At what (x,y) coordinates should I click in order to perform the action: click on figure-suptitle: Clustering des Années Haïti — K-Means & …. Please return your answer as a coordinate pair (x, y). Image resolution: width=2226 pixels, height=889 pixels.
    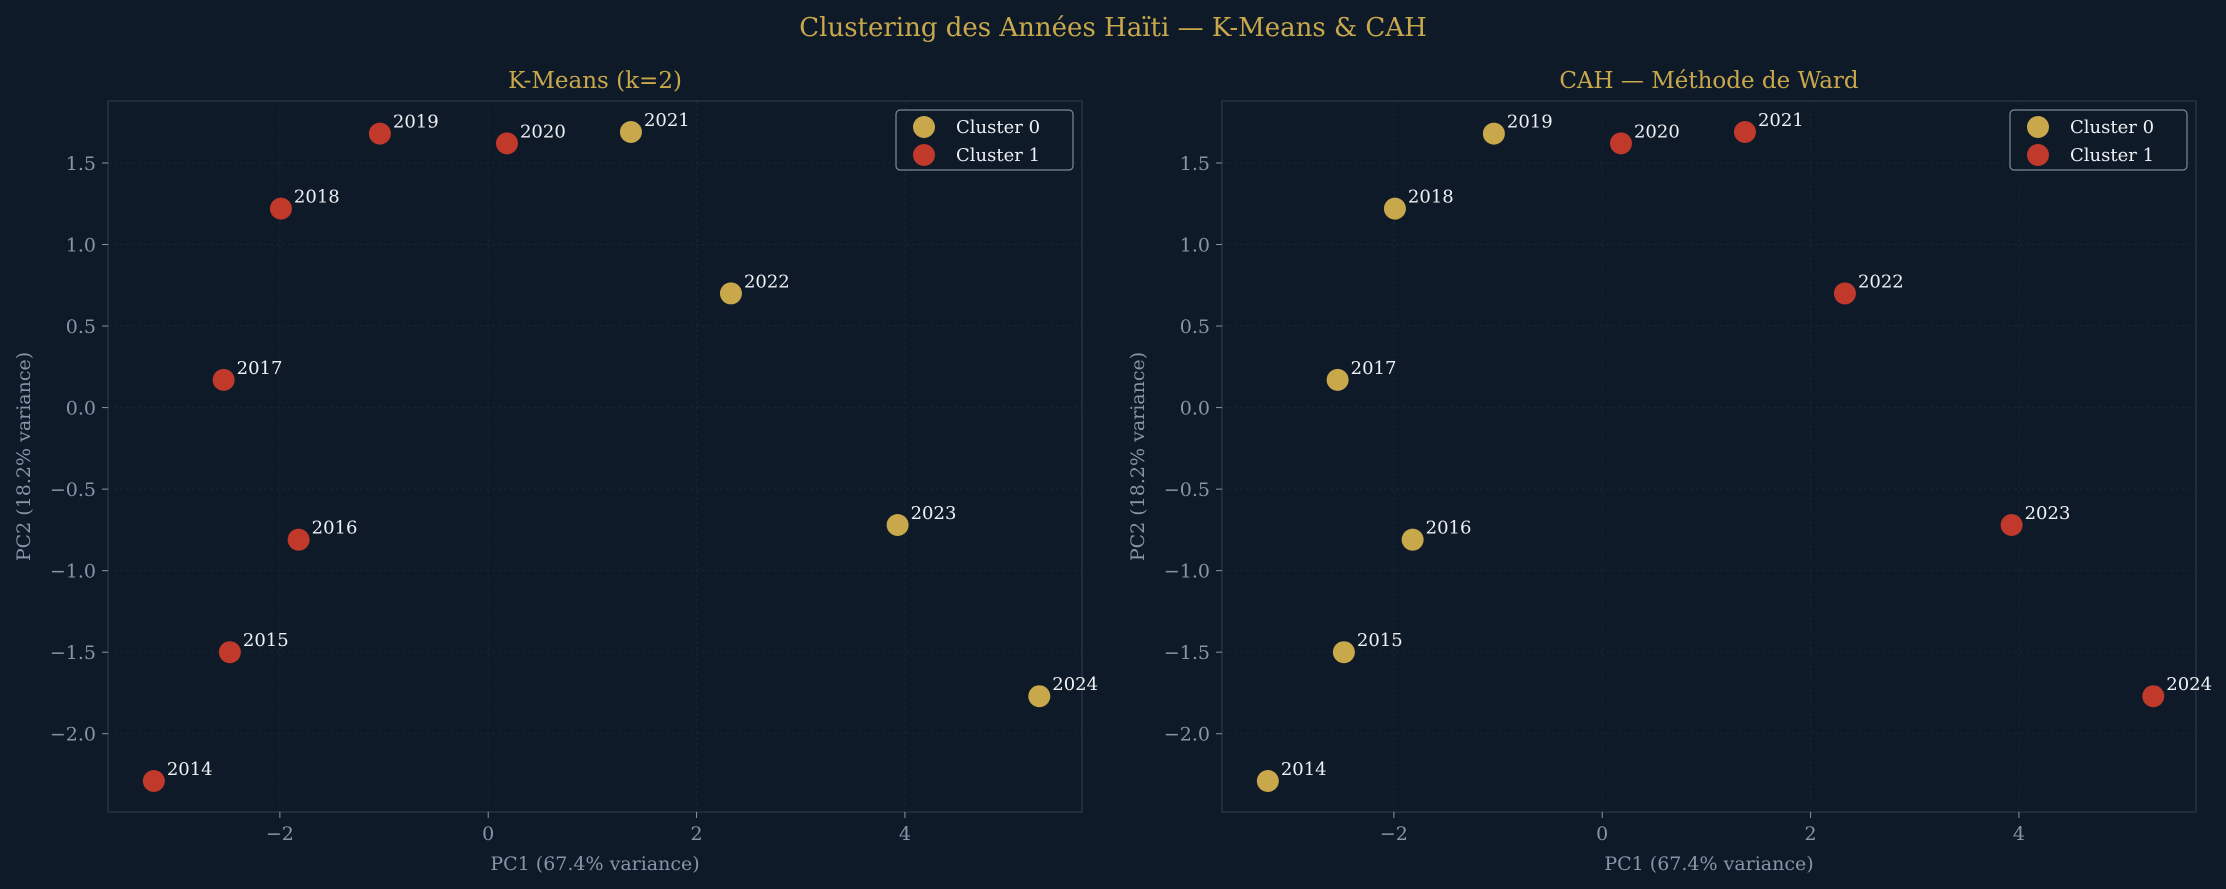
    Looking at the image, I should click on (1113, 28).